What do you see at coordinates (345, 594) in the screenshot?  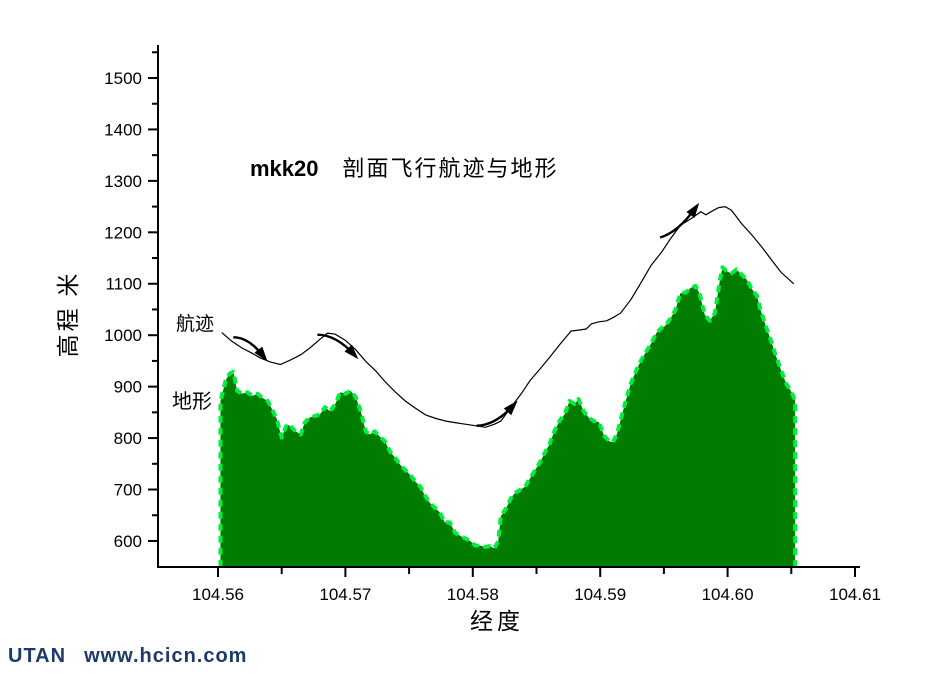 I see `x-tick-label: 104.57` at bounding box center [345, 594].